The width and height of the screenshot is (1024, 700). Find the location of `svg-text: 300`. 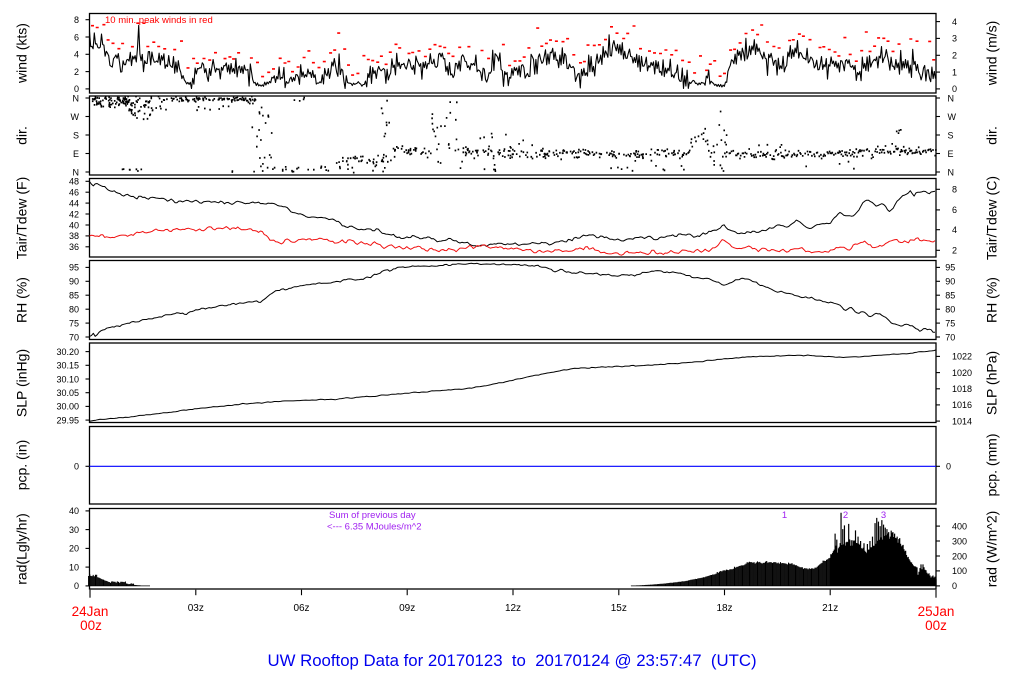

svg-text: 300 is located at coordinates (959, 541).